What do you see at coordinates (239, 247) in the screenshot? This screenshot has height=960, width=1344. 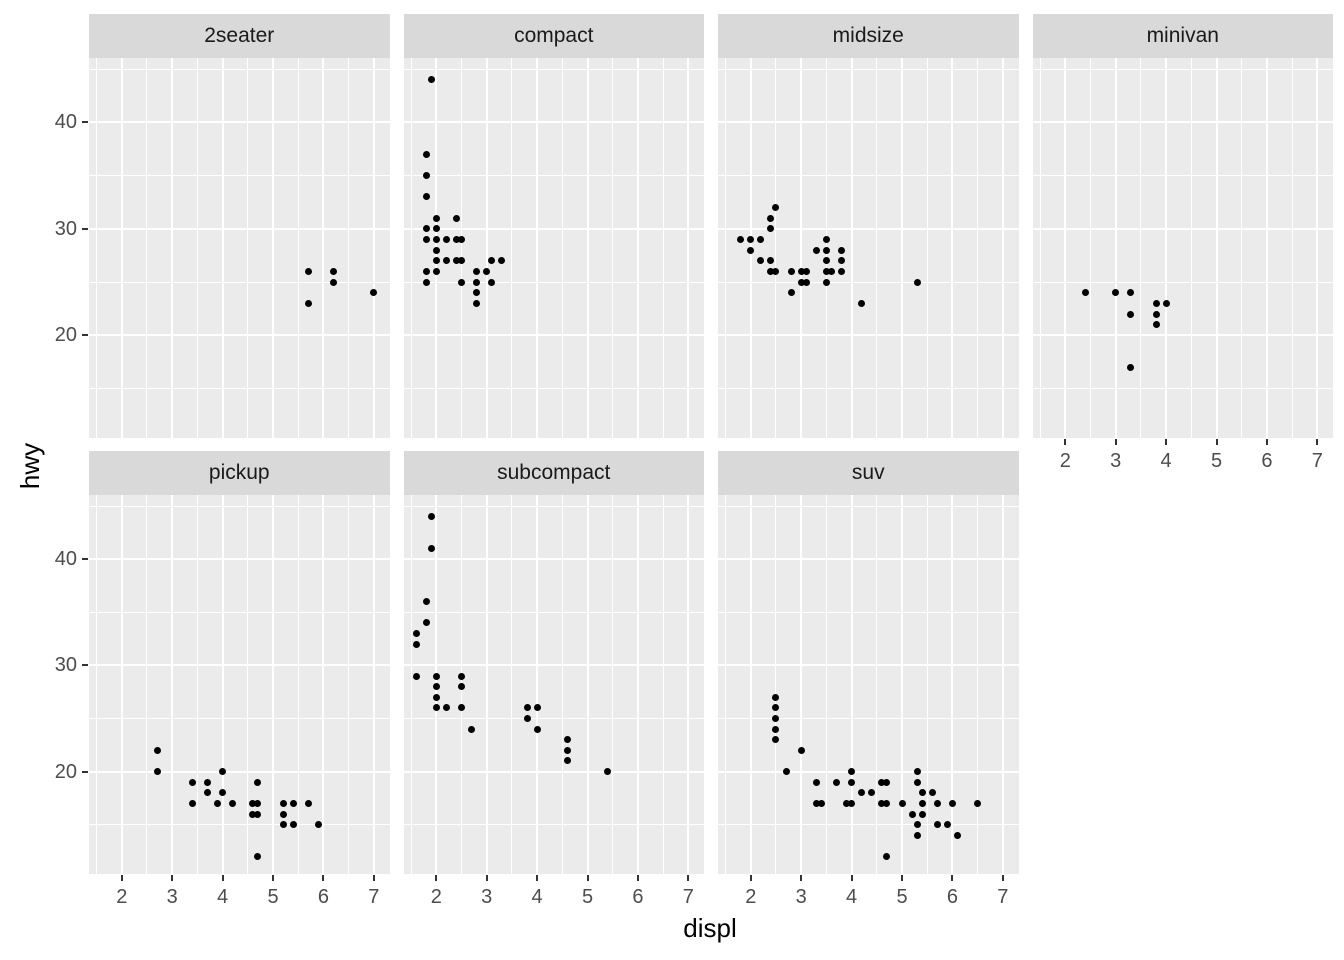 I see `facet-panel` at bounding box center [239, 247].